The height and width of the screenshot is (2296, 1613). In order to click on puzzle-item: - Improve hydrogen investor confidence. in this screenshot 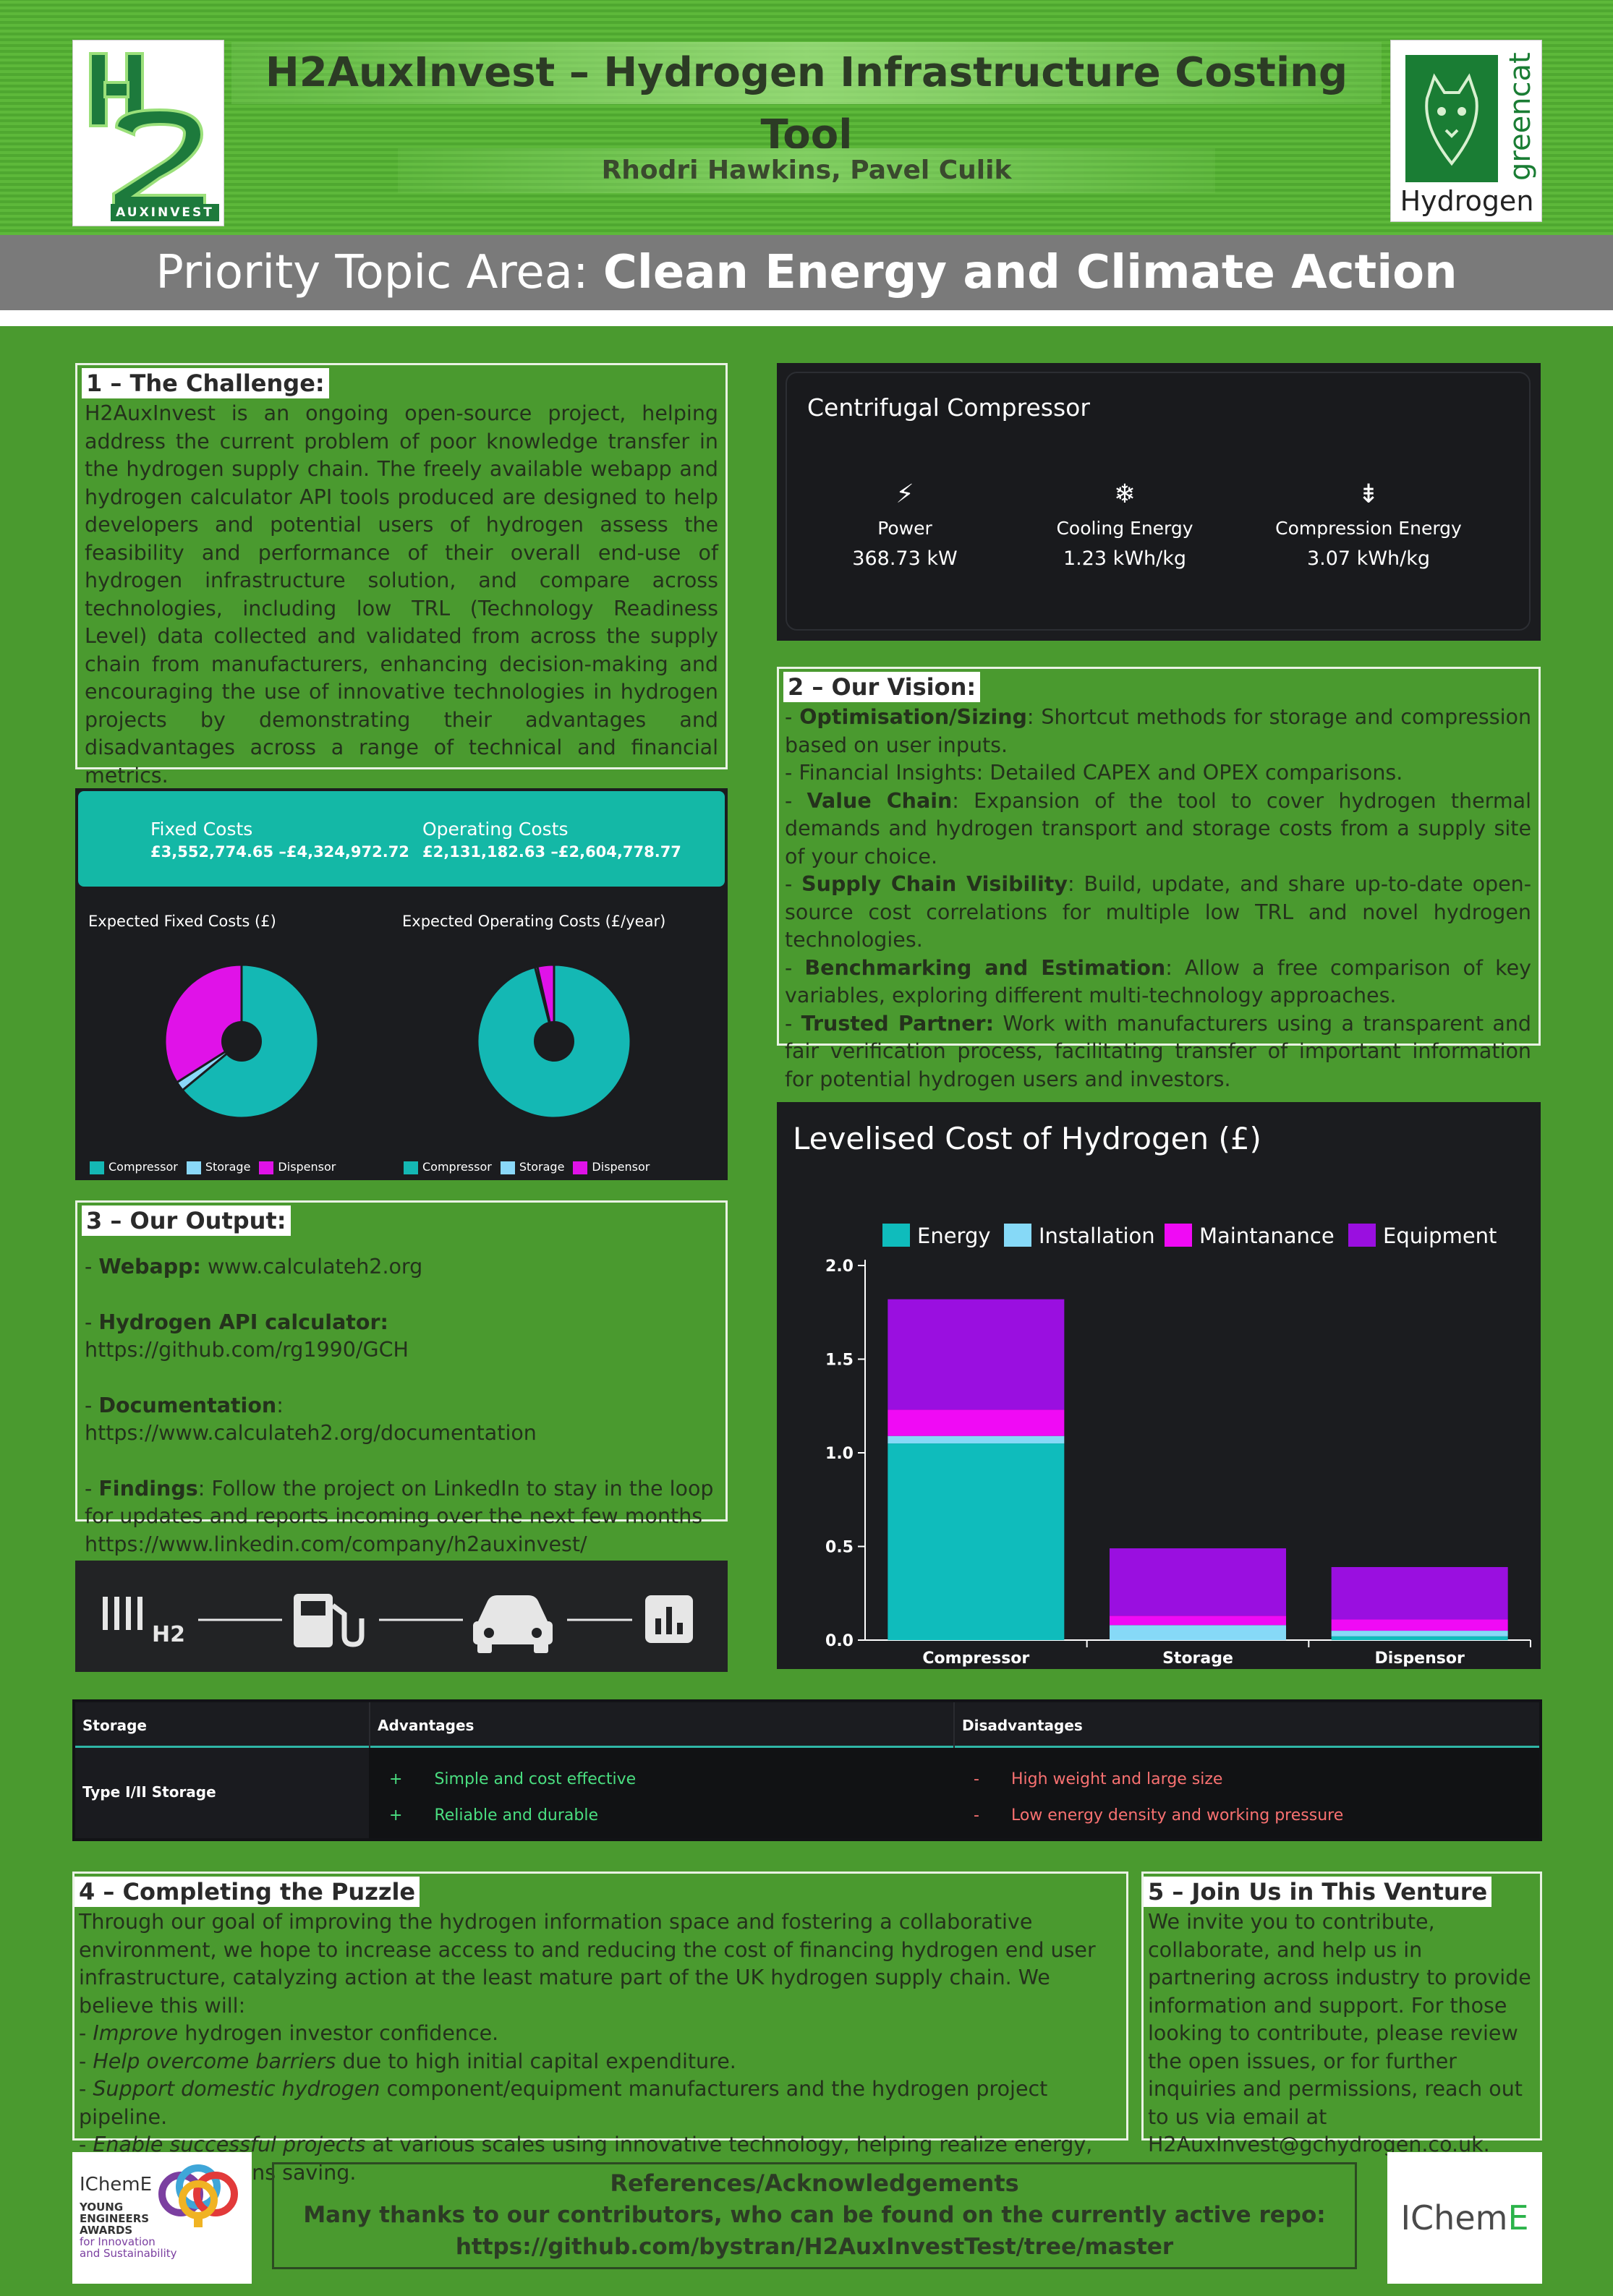, I will do `click(289, 2033)`.